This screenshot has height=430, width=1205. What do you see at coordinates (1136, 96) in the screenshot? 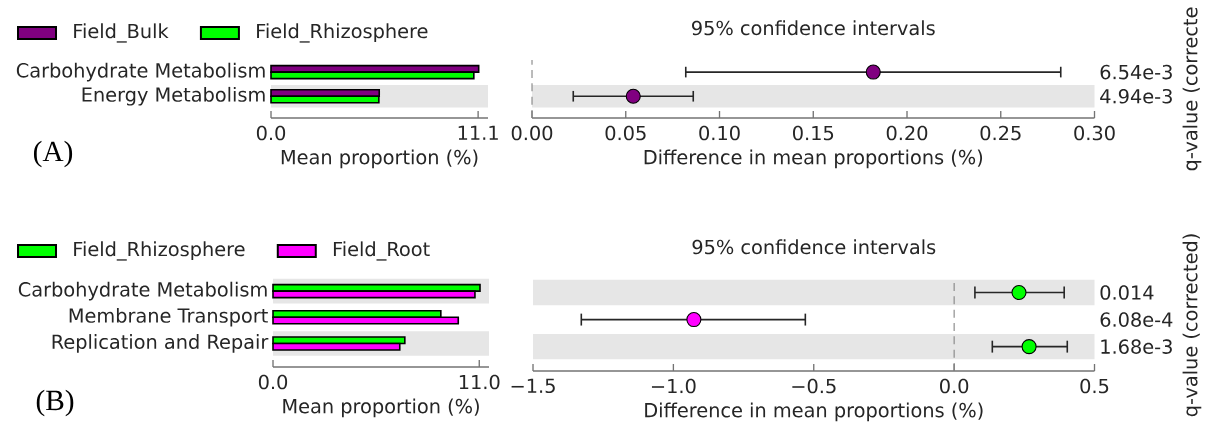
I see `y-tick-label: 4.94e-3` at bounding box center [1136, 96].